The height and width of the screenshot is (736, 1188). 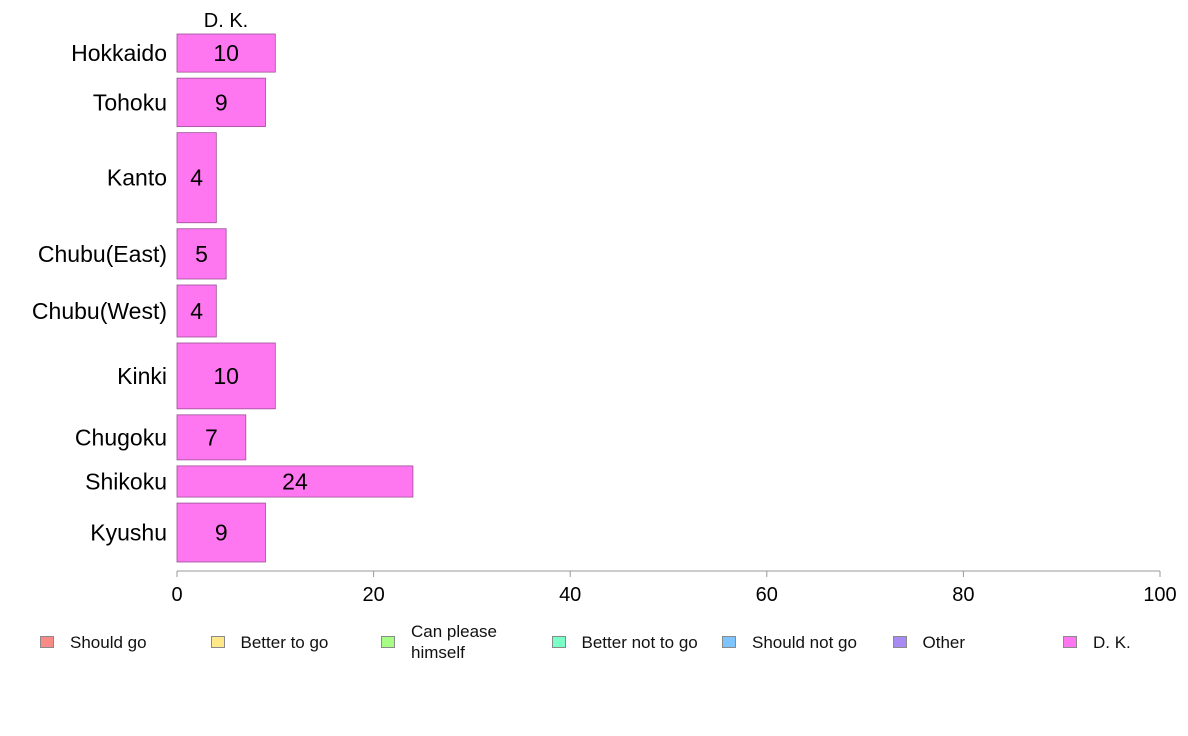 I want to click on data-label-kinki: 10, so click(x=226, y=376).